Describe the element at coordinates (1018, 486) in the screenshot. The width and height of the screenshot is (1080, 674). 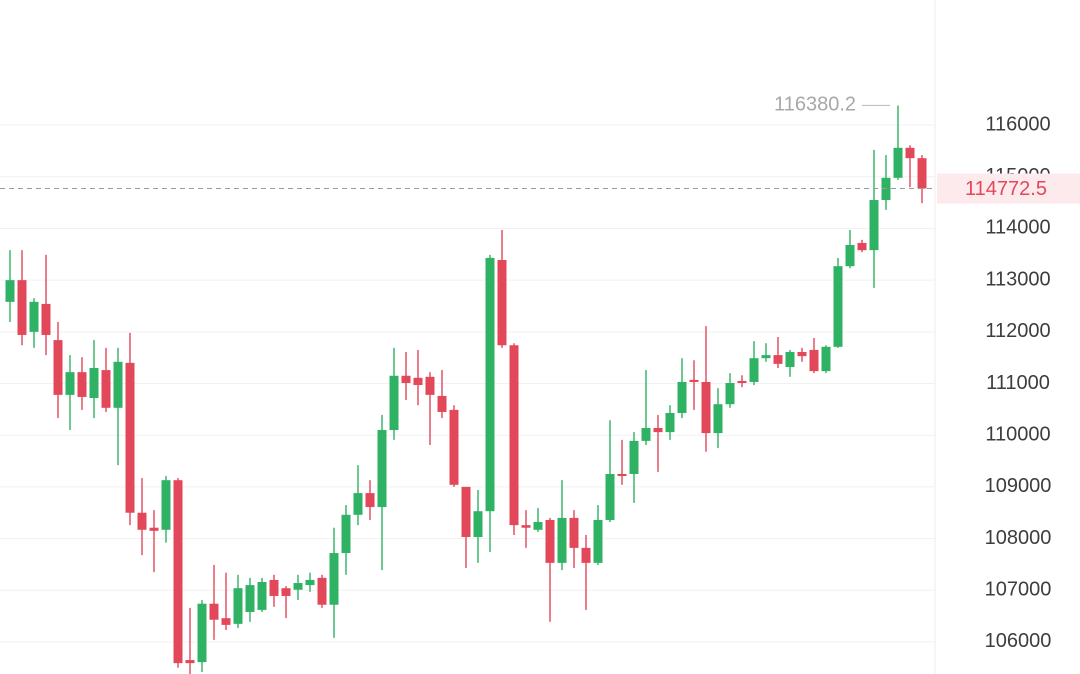
I see `y-tick-label: 109000` at that location.